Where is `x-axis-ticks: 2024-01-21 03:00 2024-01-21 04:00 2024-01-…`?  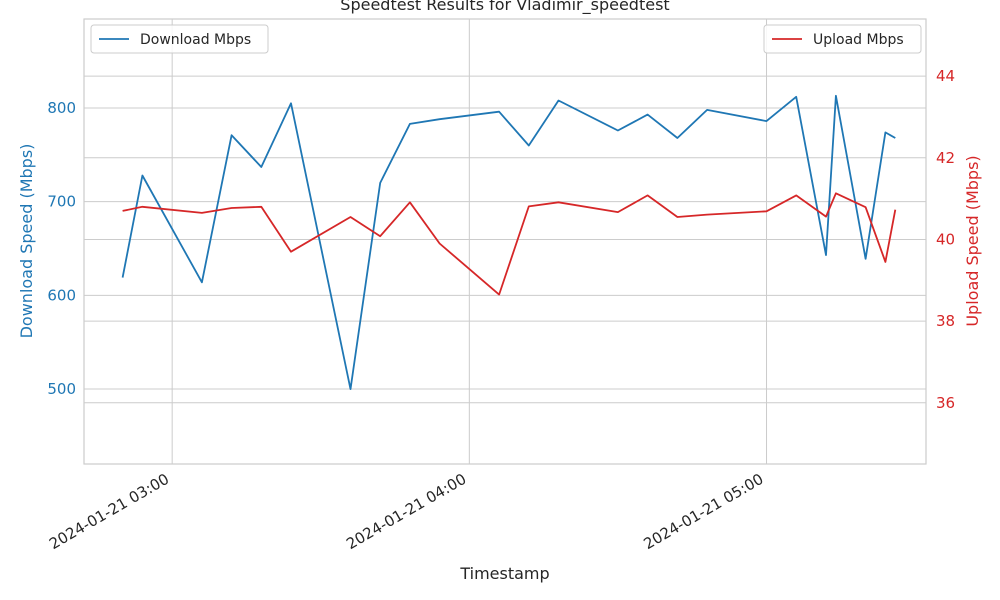 x-axis-ticks: 2024-01-21 03:00 2024-01-21 04:00 2024-01-… is located at coordinates (406, 511).